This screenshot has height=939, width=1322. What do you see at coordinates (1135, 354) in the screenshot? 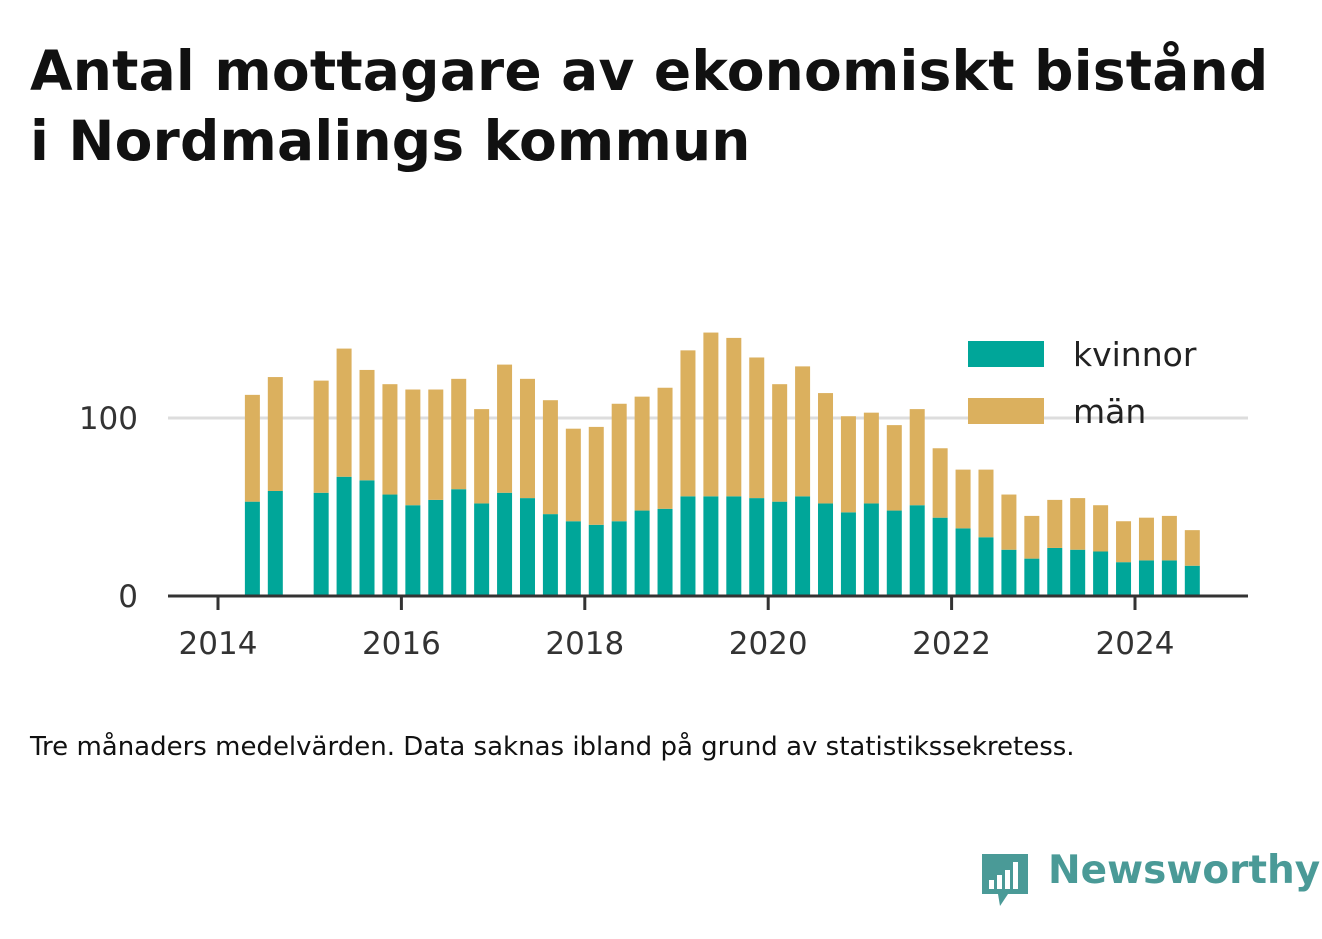
I see `legend-label-kvinnor: kvinnor` at bounding box center [1135, 354].